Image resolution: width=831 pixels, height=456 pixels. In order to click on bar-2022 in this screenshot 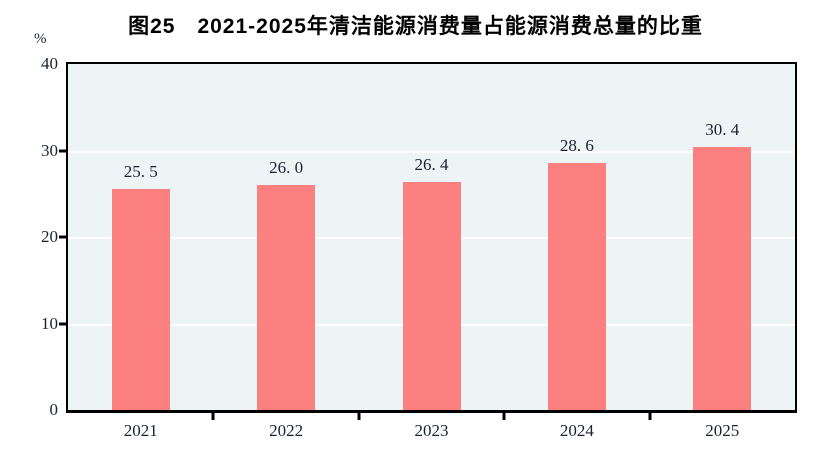, I will do `click(286, 297)`.